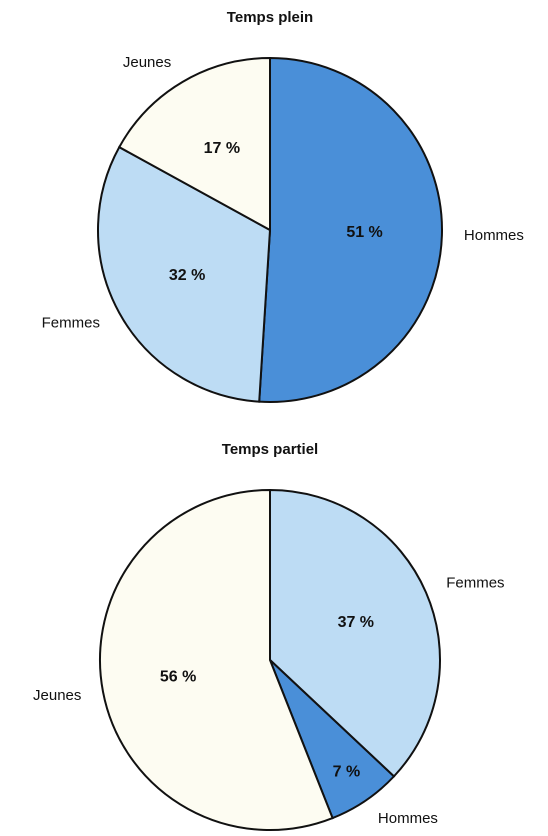 This screenshot has width=548, height=836. Describe the element at coordinates (270, 17) in the screenshot. I see `chart-title: Temps plein` at that location.